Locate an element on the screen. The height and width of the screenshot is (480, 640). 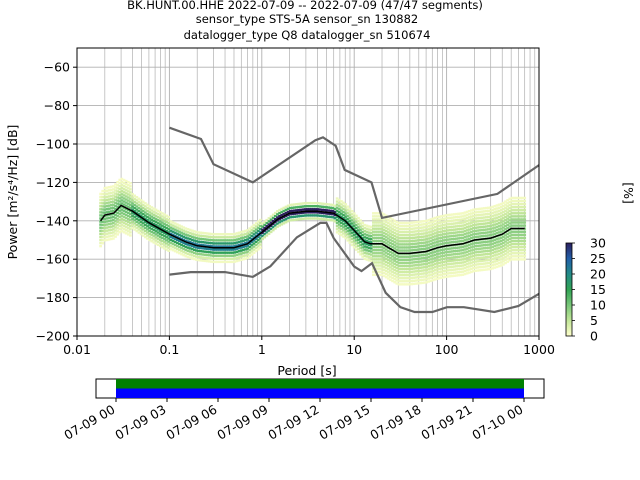
colorbar-tick-label: 10 is located at coordinates (598, 305).